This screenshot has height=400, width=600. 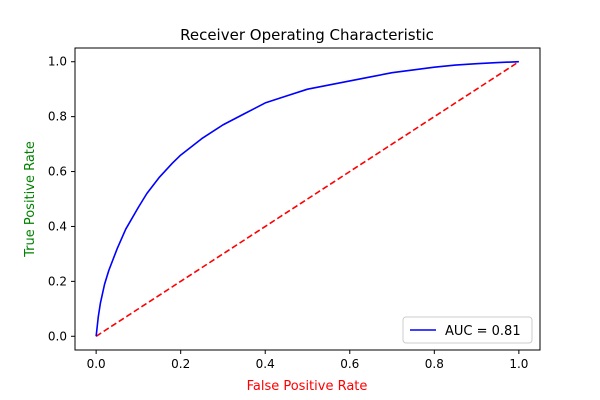 What do you see at coordinates (307, 35) in the screenshot?
I see `chart-title: Receiver Operating Characteristic` at bounding box center [307, 35].